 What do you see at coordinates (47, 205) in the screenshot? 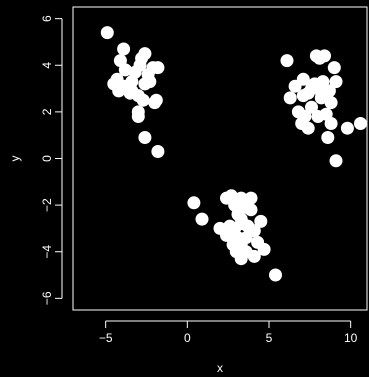
I see `y-tick-label: −2` at bounding box center [47, 205].